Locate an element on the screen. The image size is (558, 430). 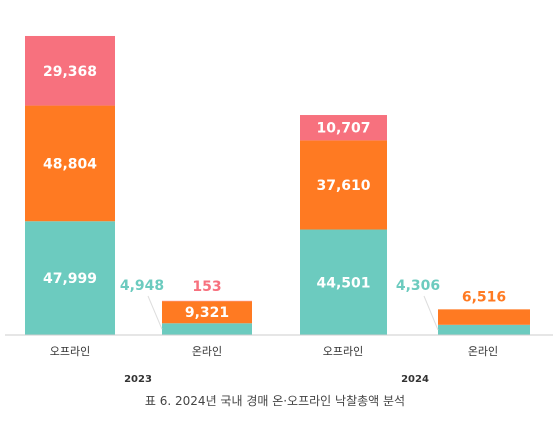
caption: 표 6. 2024년 국내 경매 온·오프라인 낙찰총액 분석 is located at coordinates (275, 401).